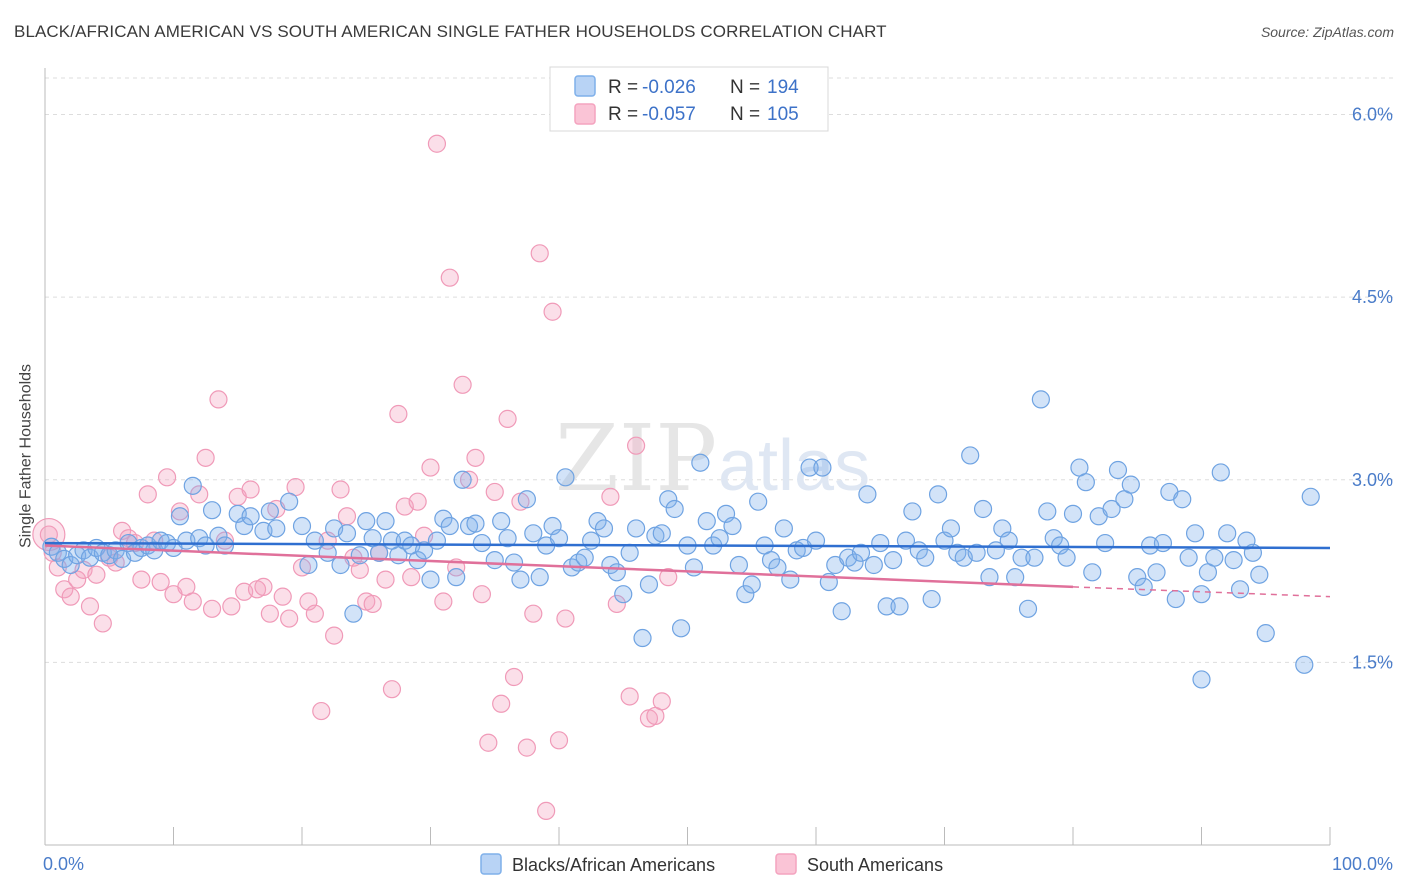 This screenshot has width=1406, height=892. Describe the element at coordinates (745, 87) in the screenshot. I see `legend-n-label-1: N =` at that location.